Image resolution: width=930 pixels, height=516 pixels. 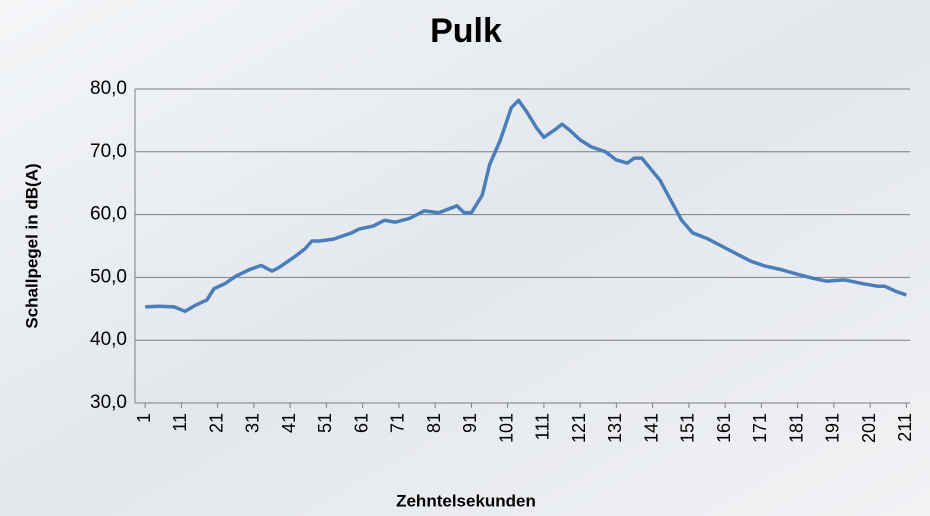 I want to click on x-tick-label: 111, so click(x=543, y=426).